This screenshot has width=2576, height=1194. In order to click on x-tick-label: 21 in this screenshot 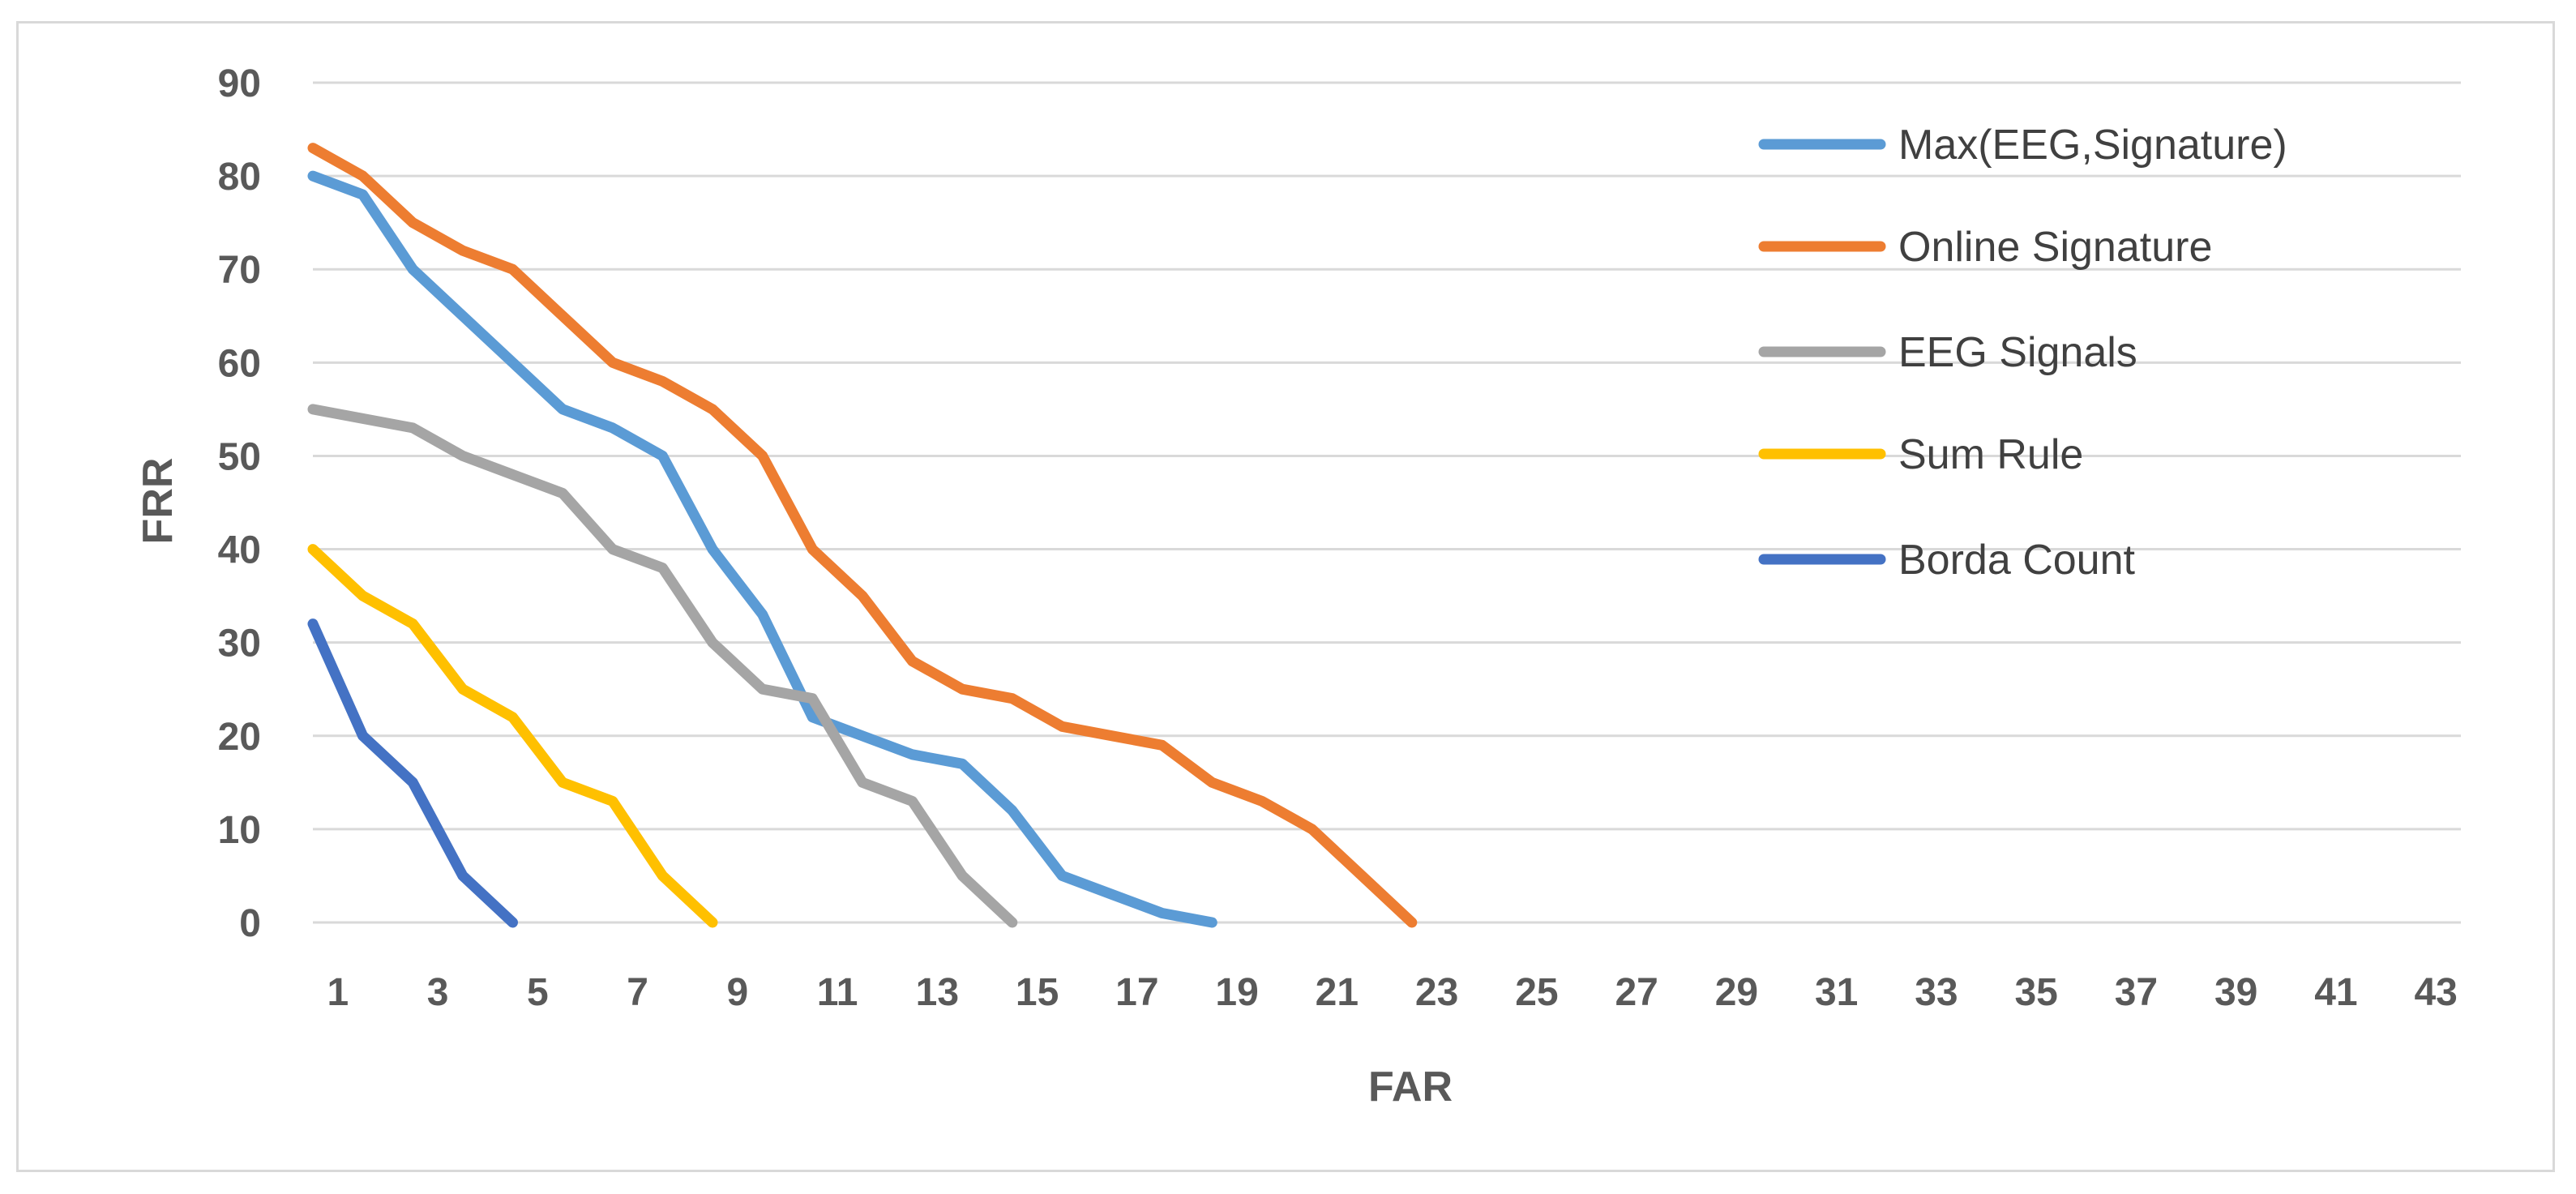, I will do `click(1337, 993)`.